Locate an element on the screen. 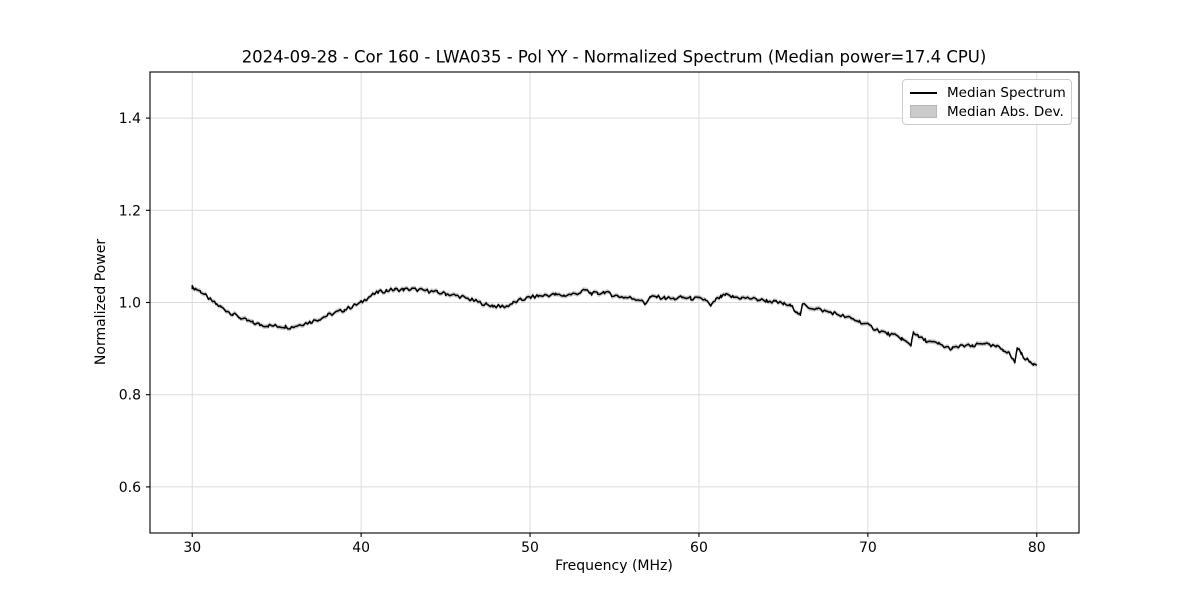 Image resolution: width=1200 pixels, height=600 pixels. svg-text: 60 is located at coordinates (699, 548).